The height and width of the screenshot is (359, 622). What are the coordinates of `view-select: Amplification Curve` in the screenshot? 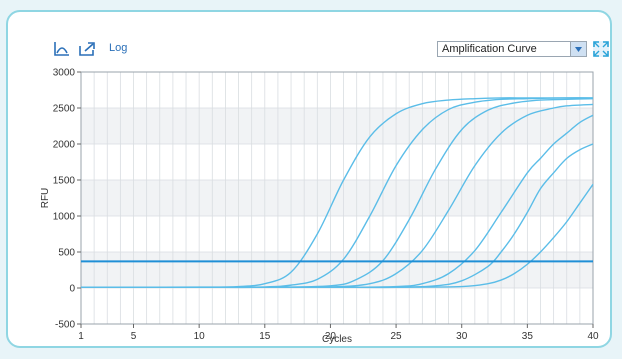 It's located at (512, 49).